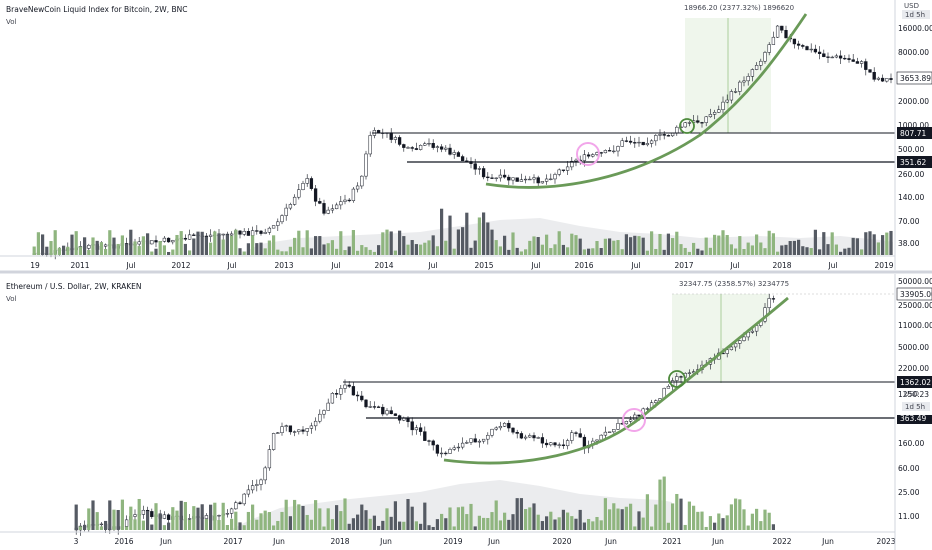 The height and width of the screenshot is (550, 932). What do you see at coordinates (913, 52) in the screenshot?
I see `price-tick-label: 8000.00` at bounding box center [913, 52].